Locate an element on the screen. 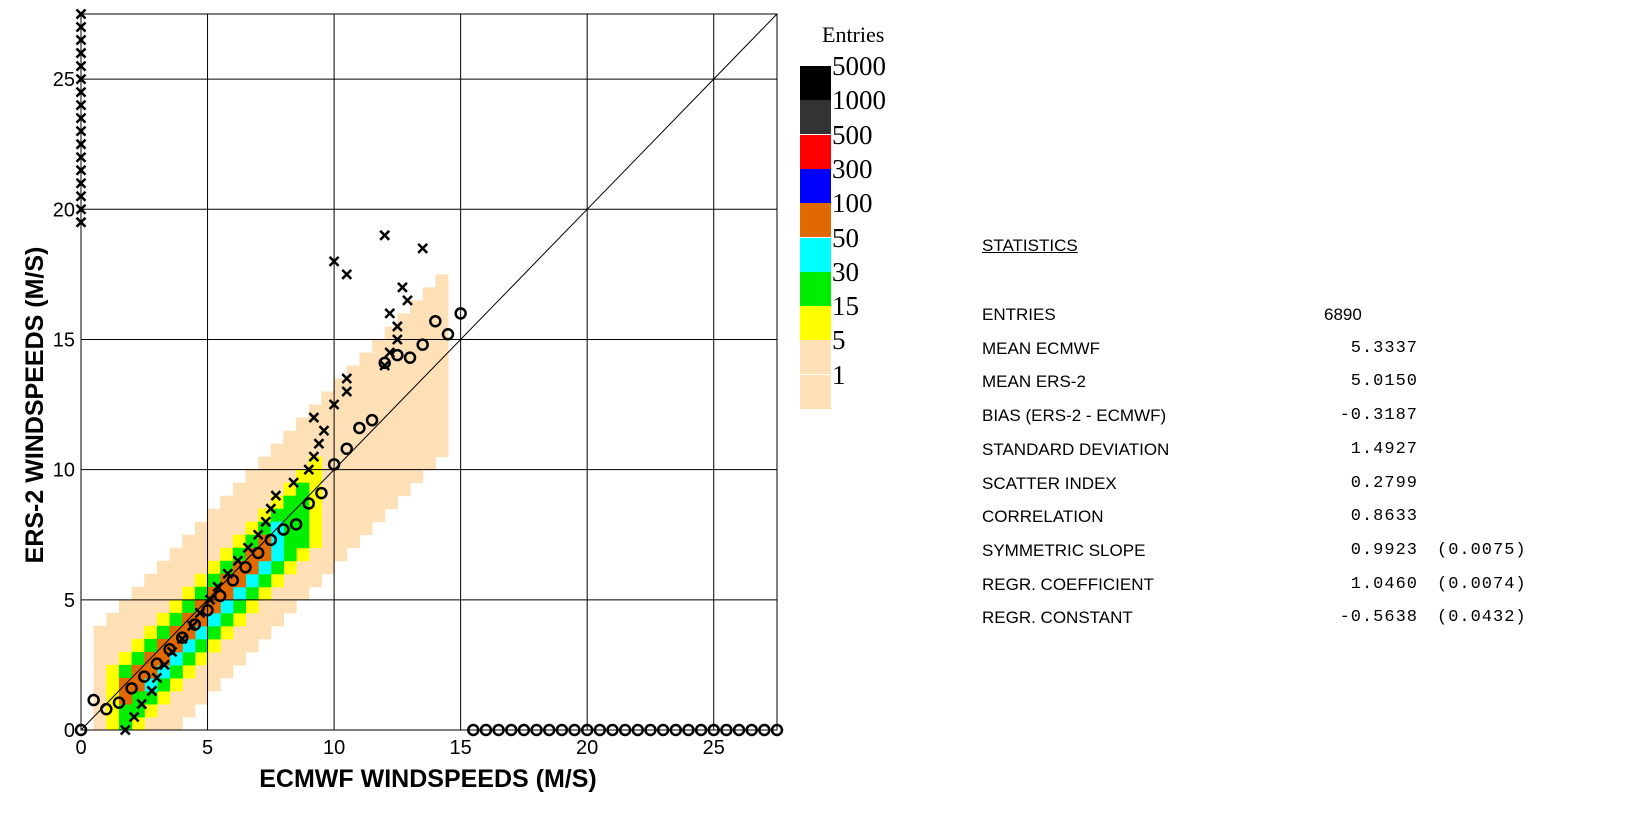 The width and height of the screenshot is (1628, 826). statistics-value: 0.8633 is located at coordinates (1384, 517).